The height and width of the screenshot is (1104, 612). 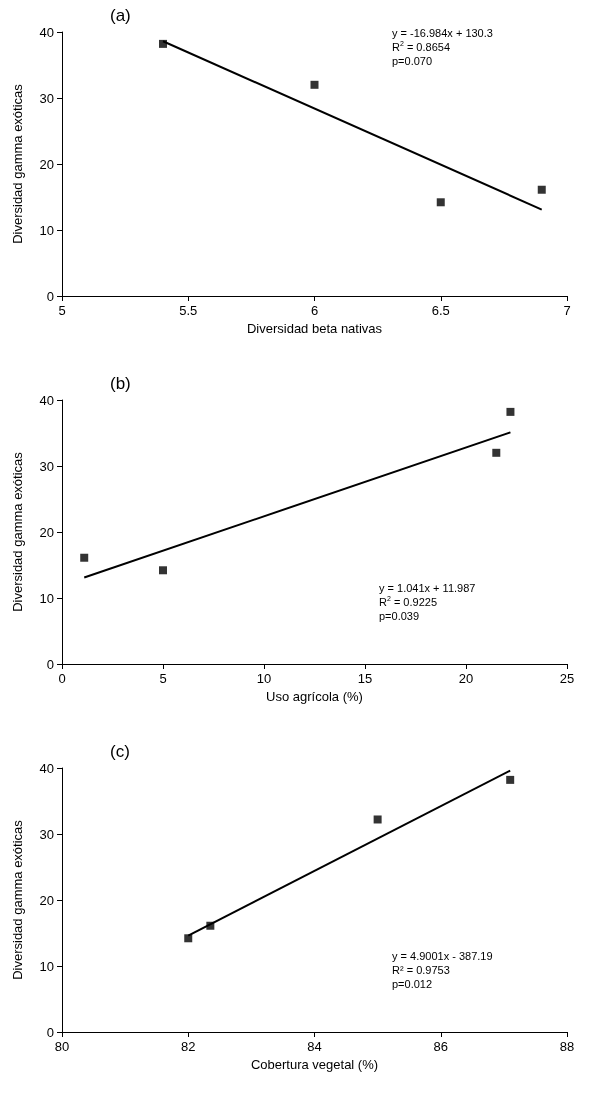 I want to click on annotation: R² = 0.9753, so click(x=421, y=970).